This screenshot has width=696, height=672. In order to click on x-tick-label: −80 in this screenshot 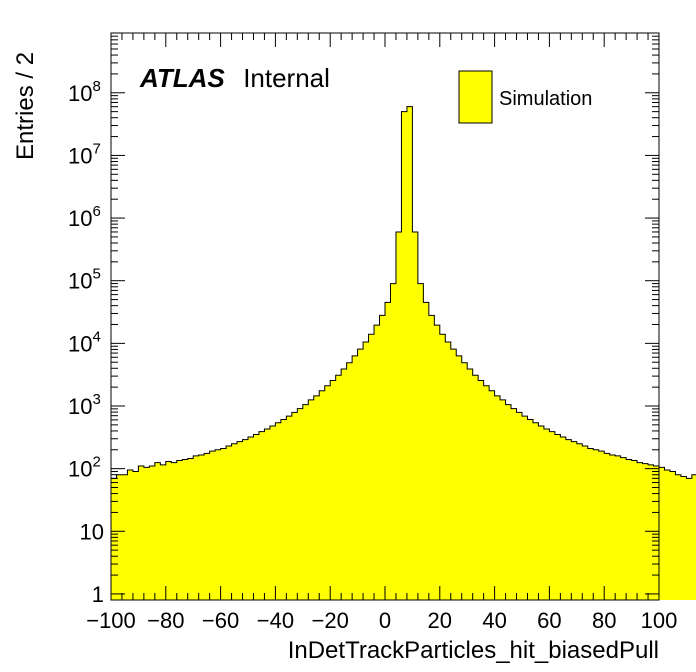, I will do `click(165, 620)`.